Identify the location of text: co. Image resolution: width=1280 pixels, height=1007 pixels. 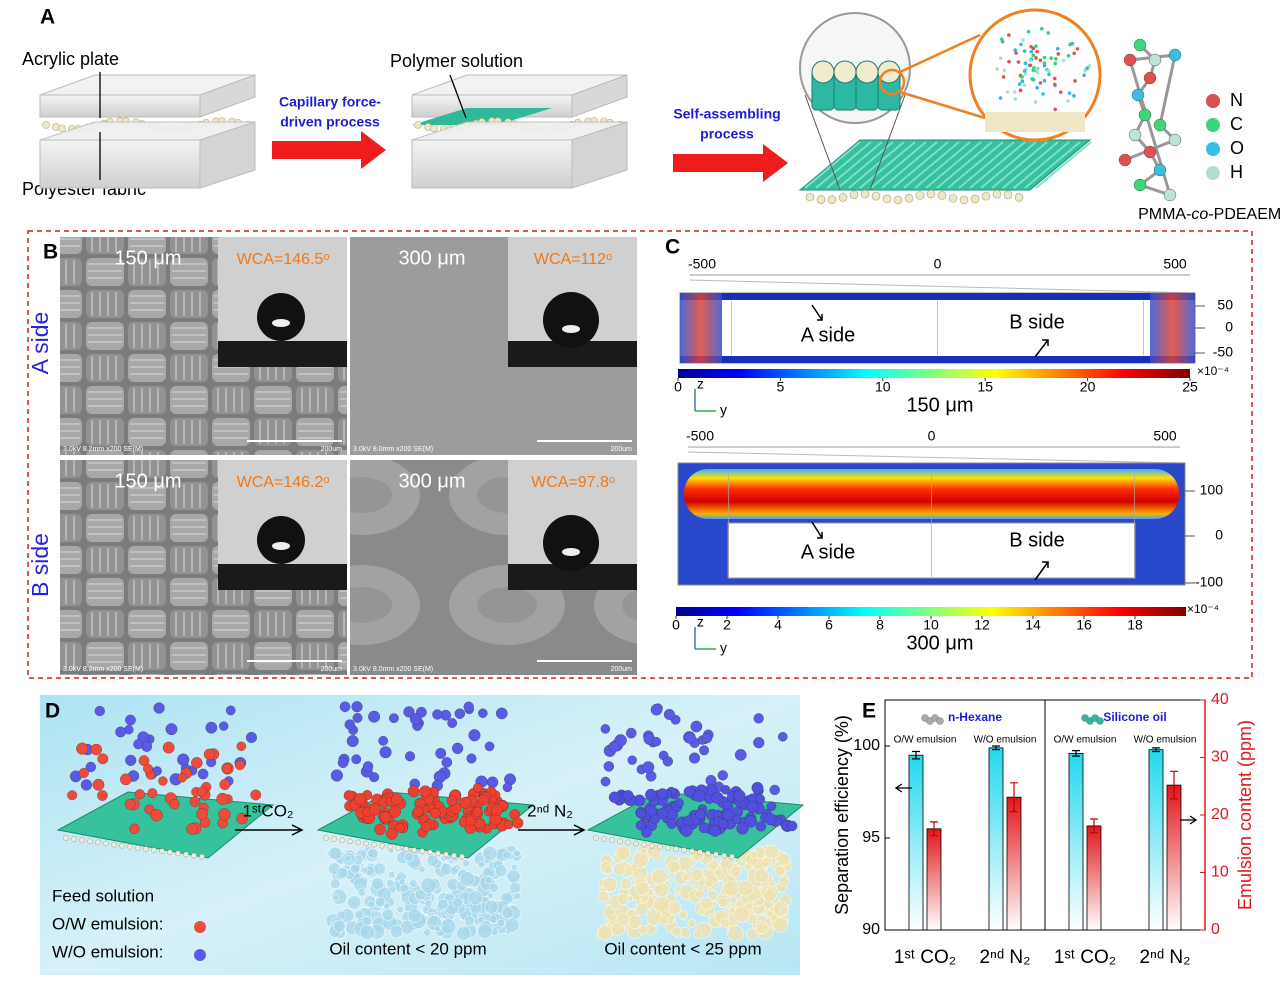
(1199, 214).